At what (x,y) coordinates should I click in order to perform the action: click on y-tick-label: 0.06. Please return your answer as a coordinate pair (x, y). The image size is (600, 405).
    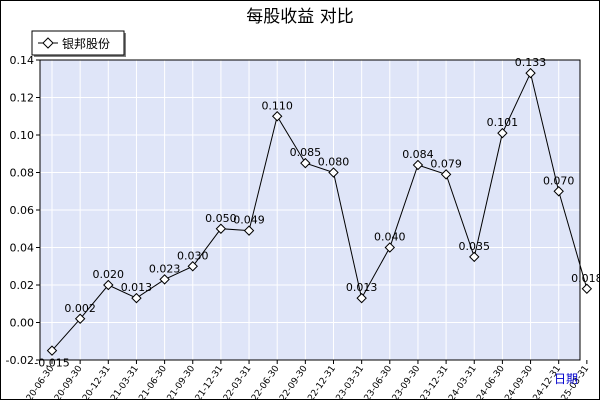
    Looking at the image, I should click on (22, 210).